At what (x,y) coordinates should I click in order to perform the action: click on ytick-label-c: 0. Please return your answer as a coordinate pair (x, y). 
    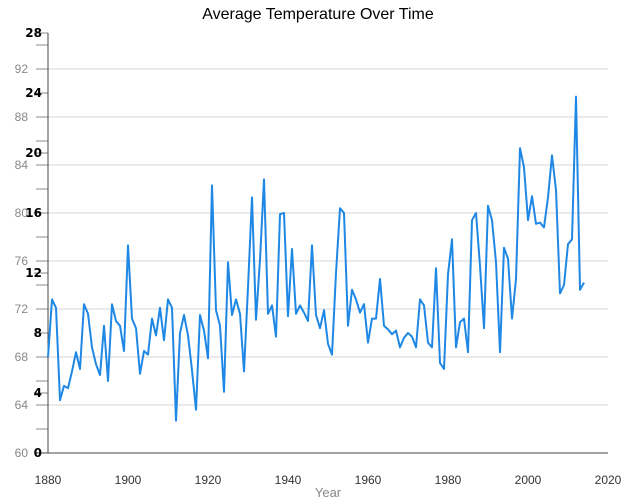
    Looking at the image, I should click on (38, 453).